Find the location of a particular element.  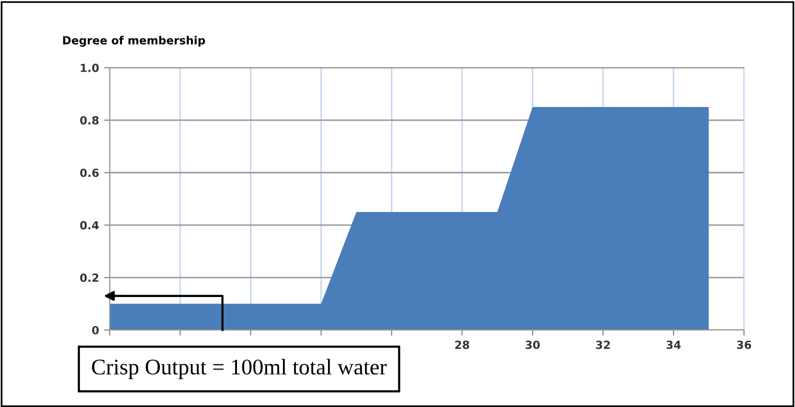

y-tick-label: 1.0 is located at coordinates (89, 68).